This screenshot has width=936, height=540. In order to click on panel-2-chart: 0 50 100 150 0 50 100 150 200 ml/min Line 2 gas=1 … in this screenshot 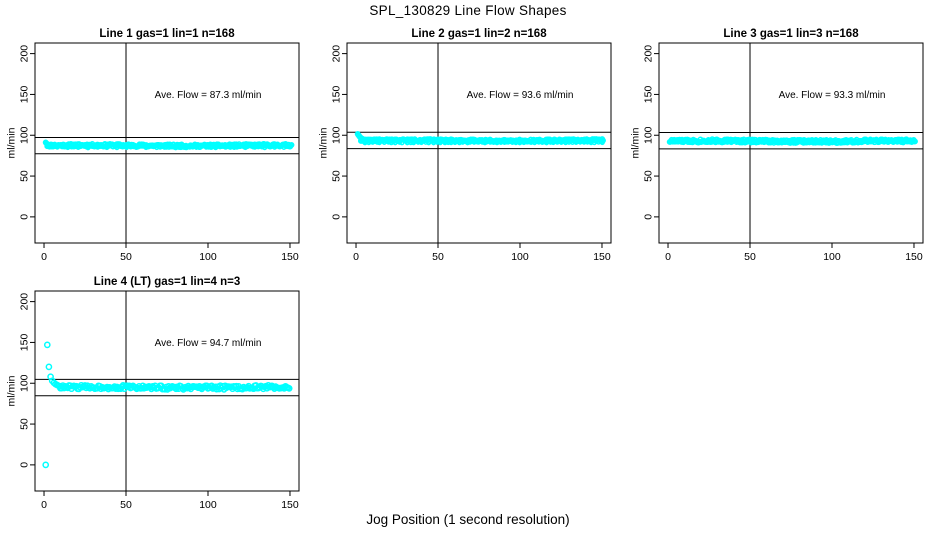, I will do `click(465, 145)`.